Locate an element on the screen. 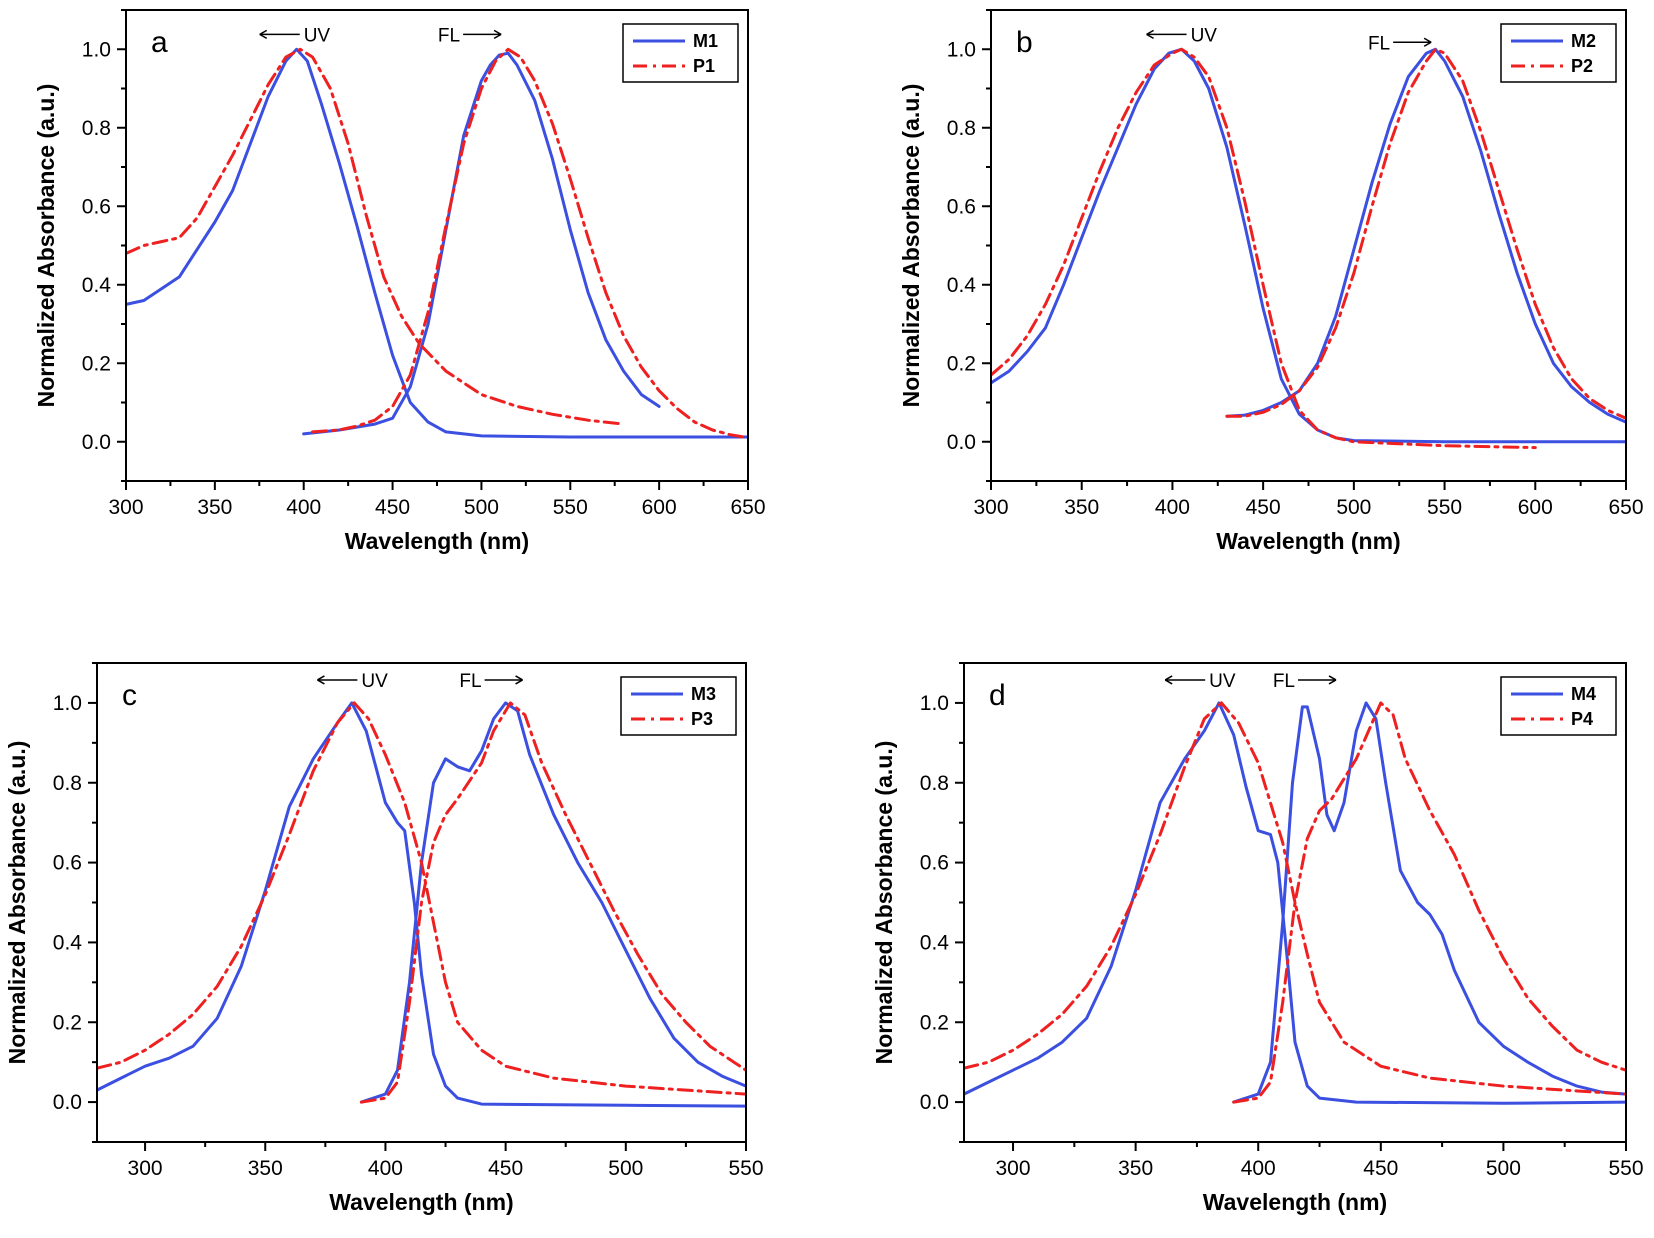 This screenshot has width=1654, height=1238. panel-label: a is located at coordinates (159, 42).